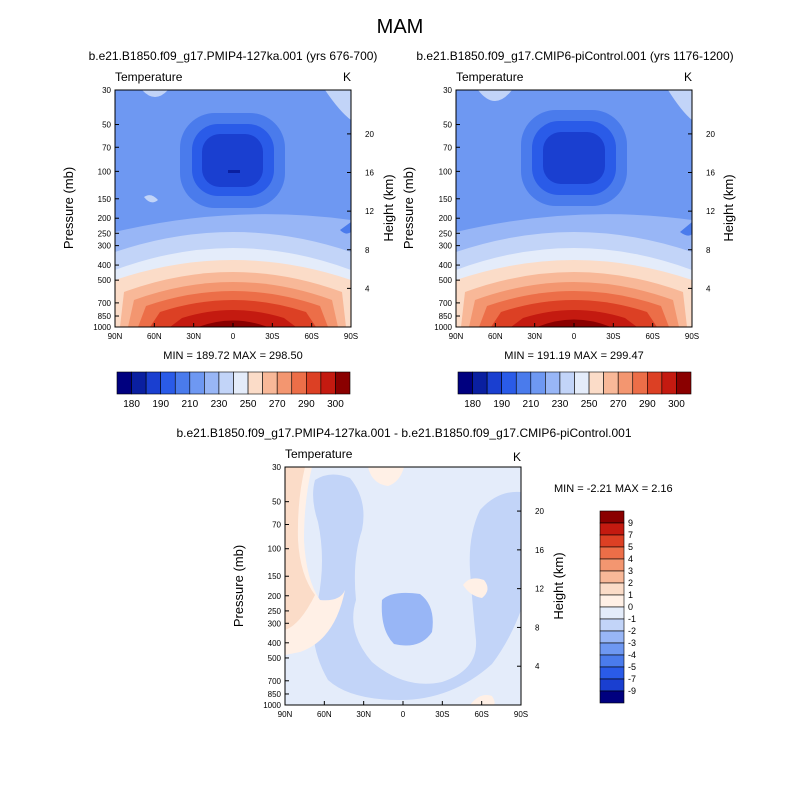 The height and width of the screenshot is (805, 800). Describe the element at coordinates (530, 589) in the screenshot. I see `panel-3-y2-axis: 20 16 12 8 4` at that location.